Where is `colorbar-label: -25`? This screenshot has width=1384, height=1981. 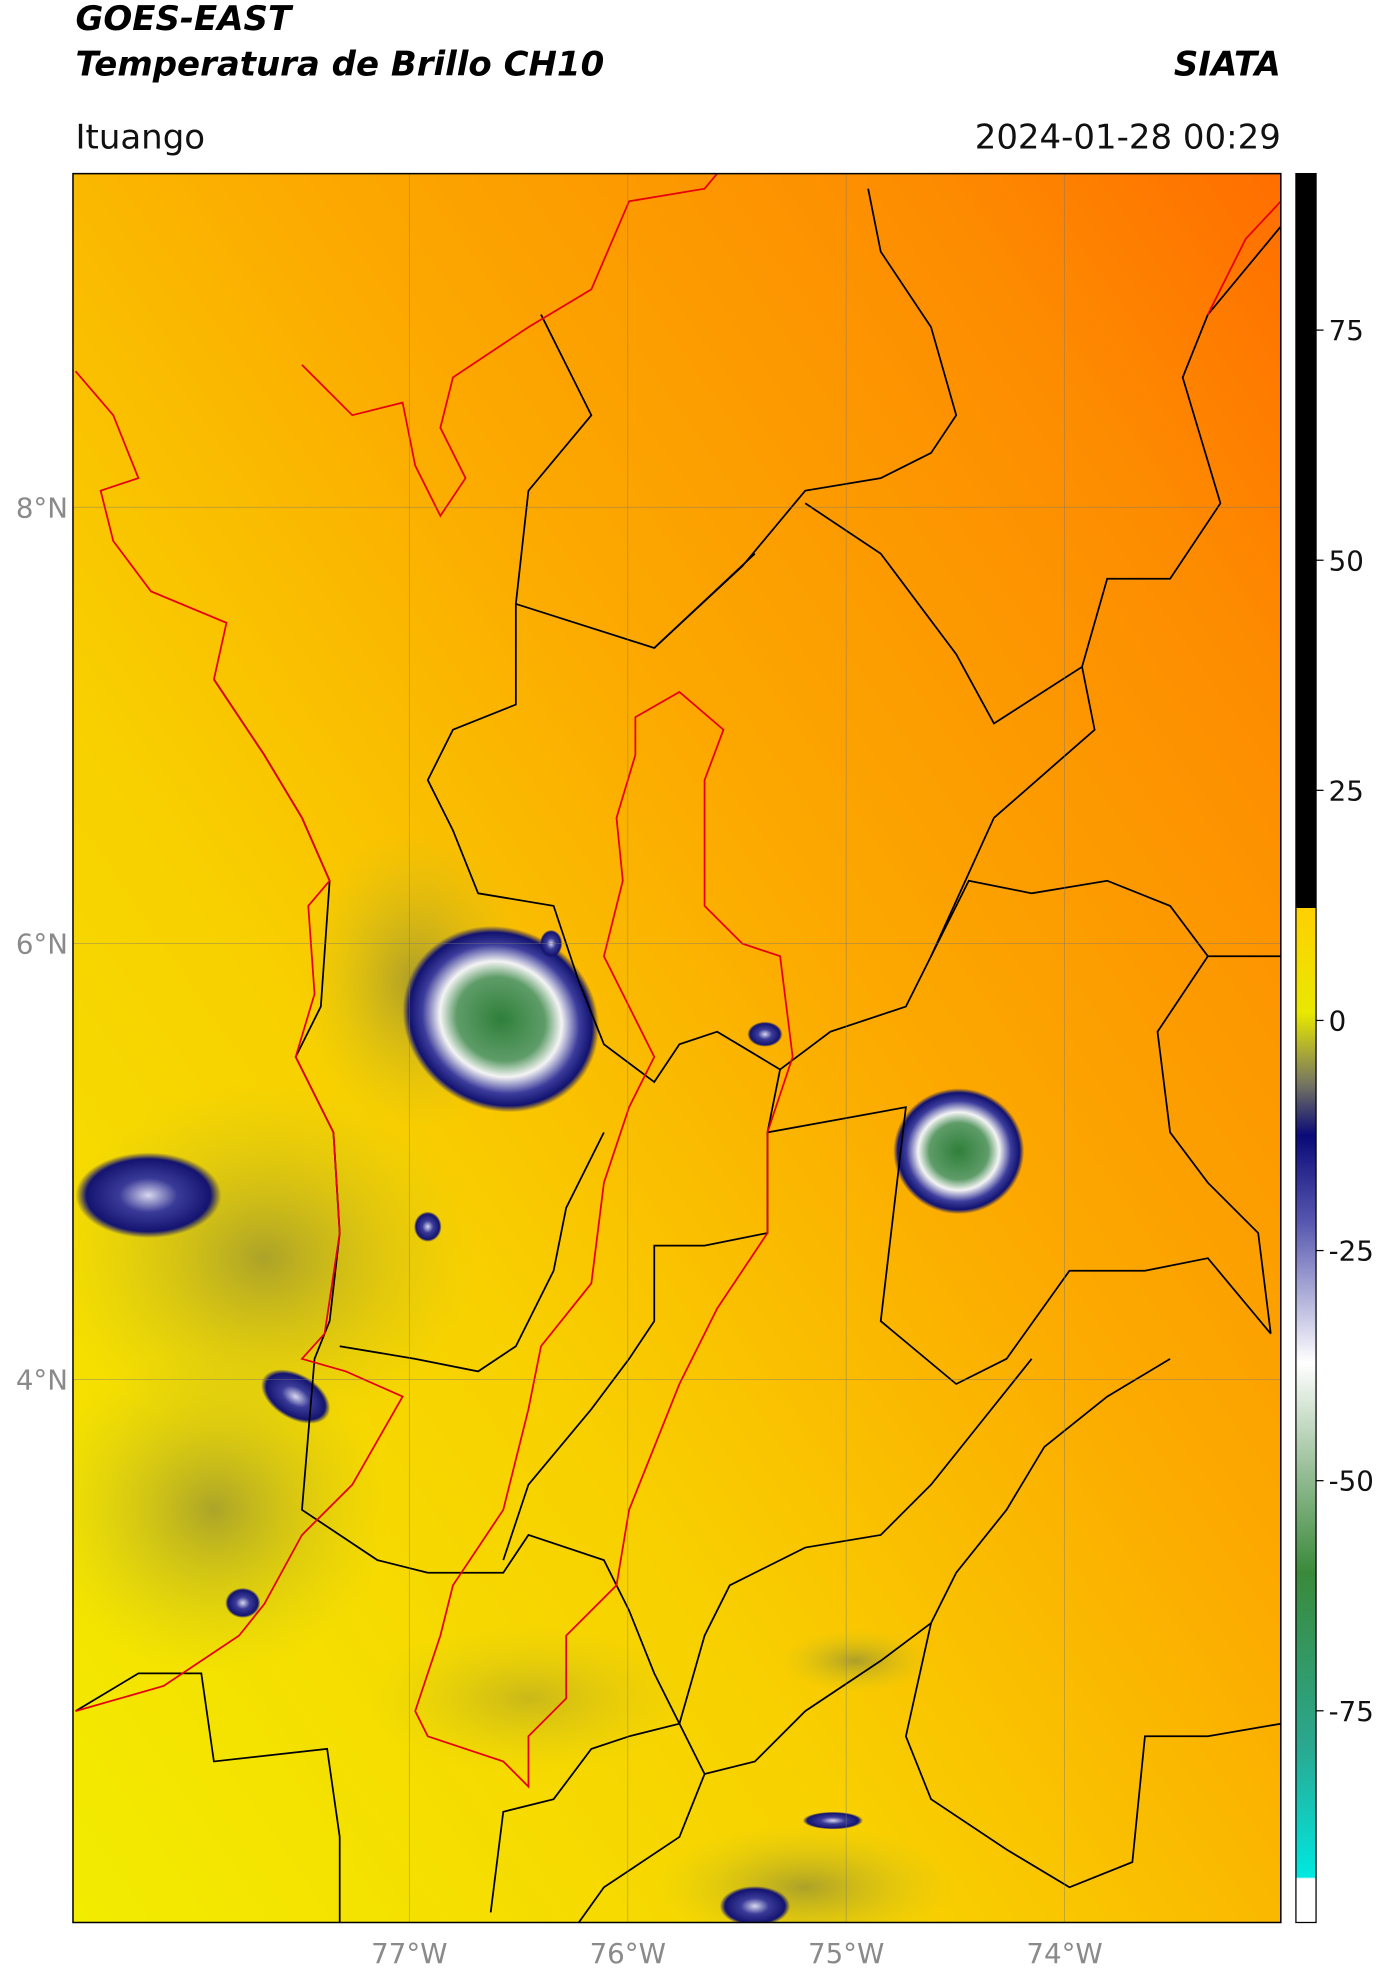
colorbar-label: -25 is located at coordinates (1351, 1251).